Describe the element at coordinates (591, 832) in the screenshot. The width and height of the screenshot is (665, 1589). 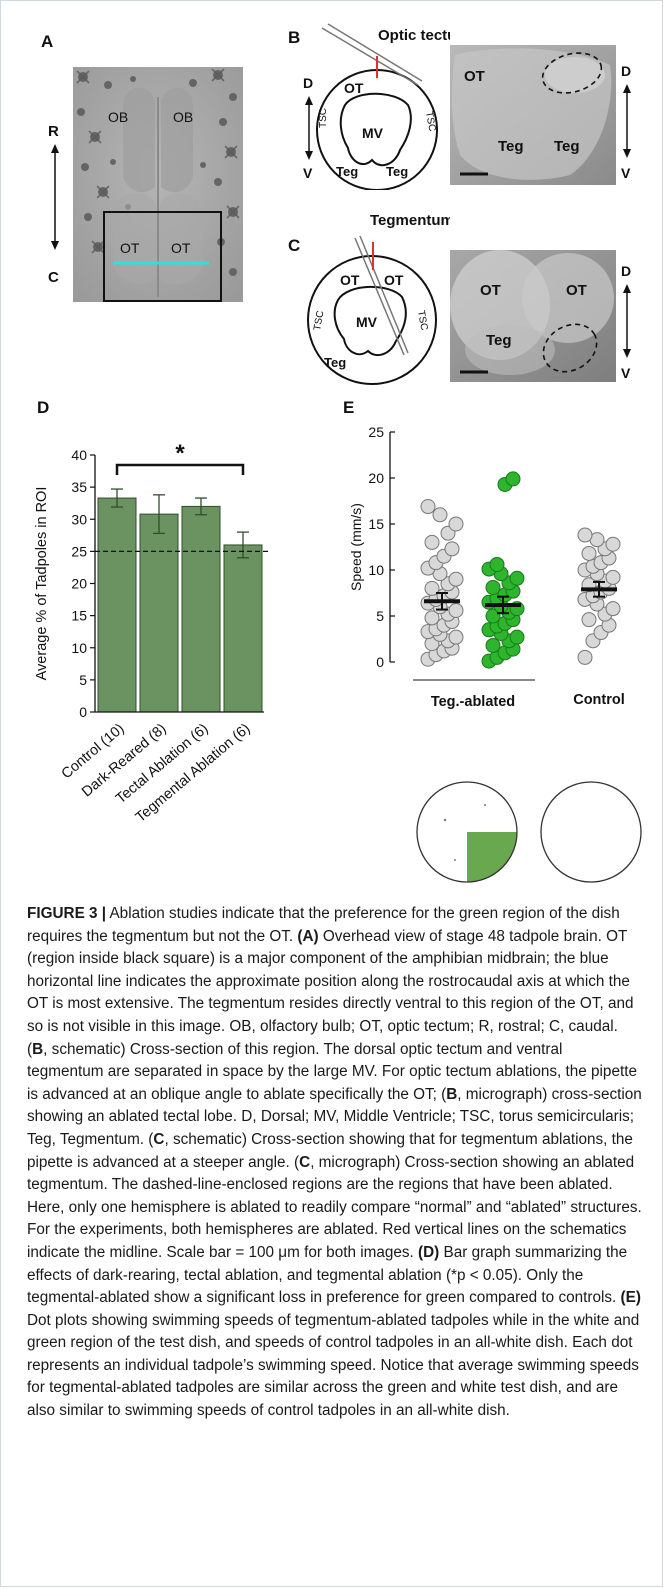
I see `control-dish-icon` at that location.